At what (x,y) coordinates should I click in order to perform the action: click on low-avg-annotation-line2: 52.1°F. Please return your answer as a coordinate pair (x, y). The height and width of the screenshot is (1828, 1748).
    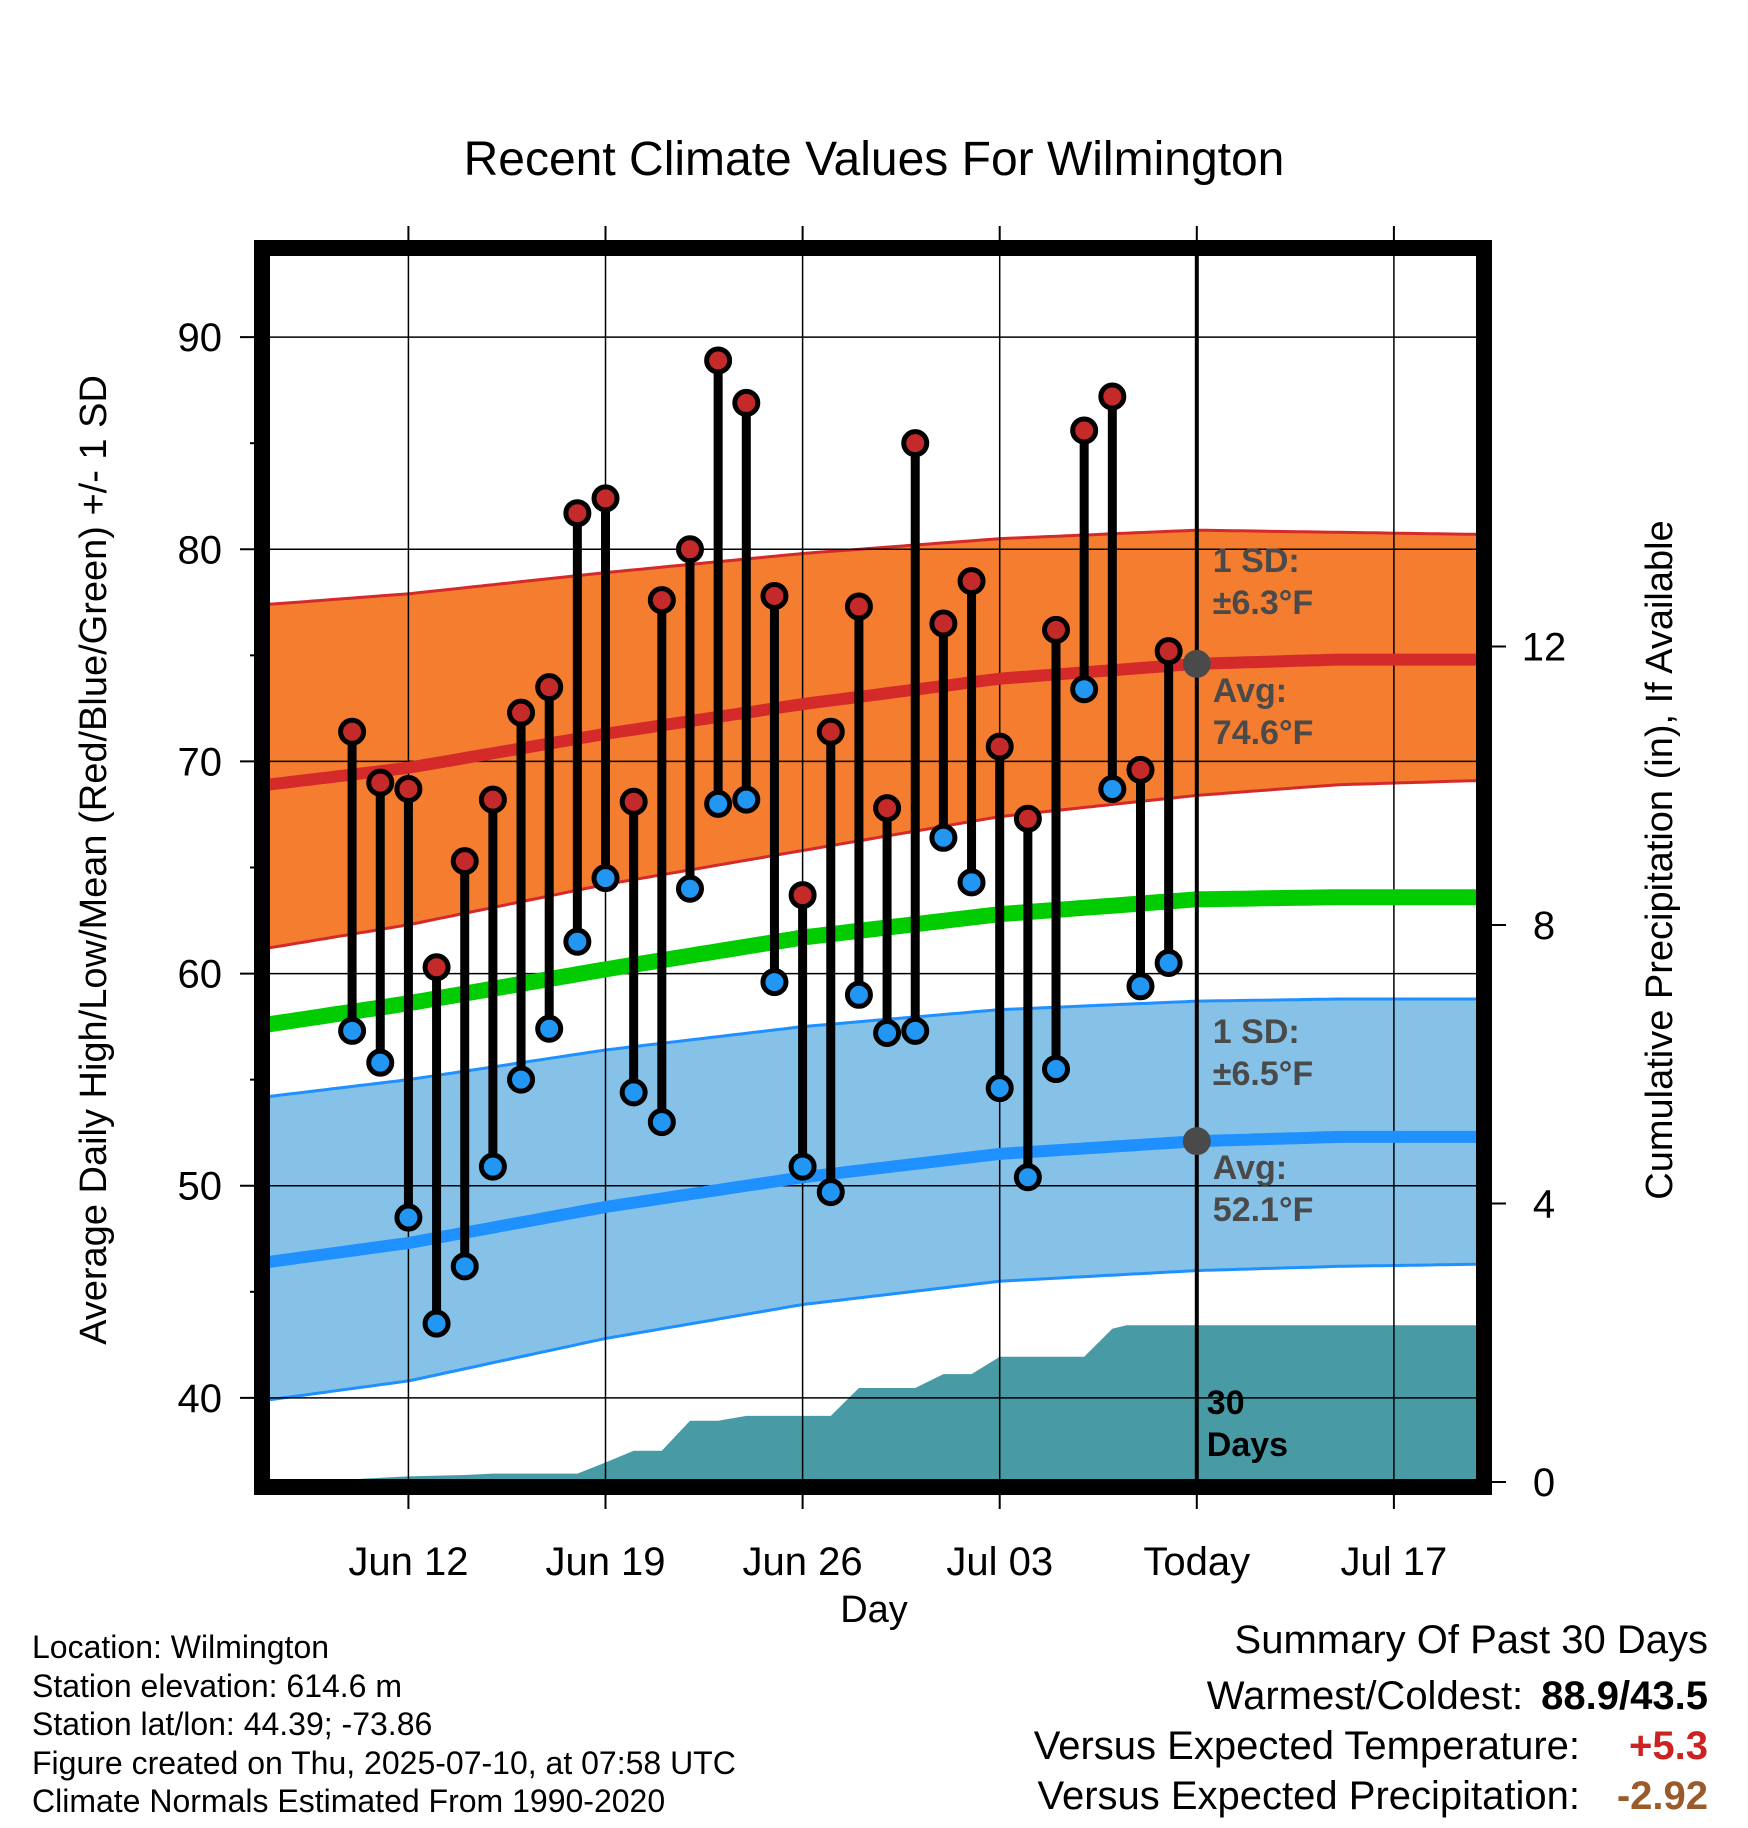
    Looking at the image, I should click on (1263, 1210).